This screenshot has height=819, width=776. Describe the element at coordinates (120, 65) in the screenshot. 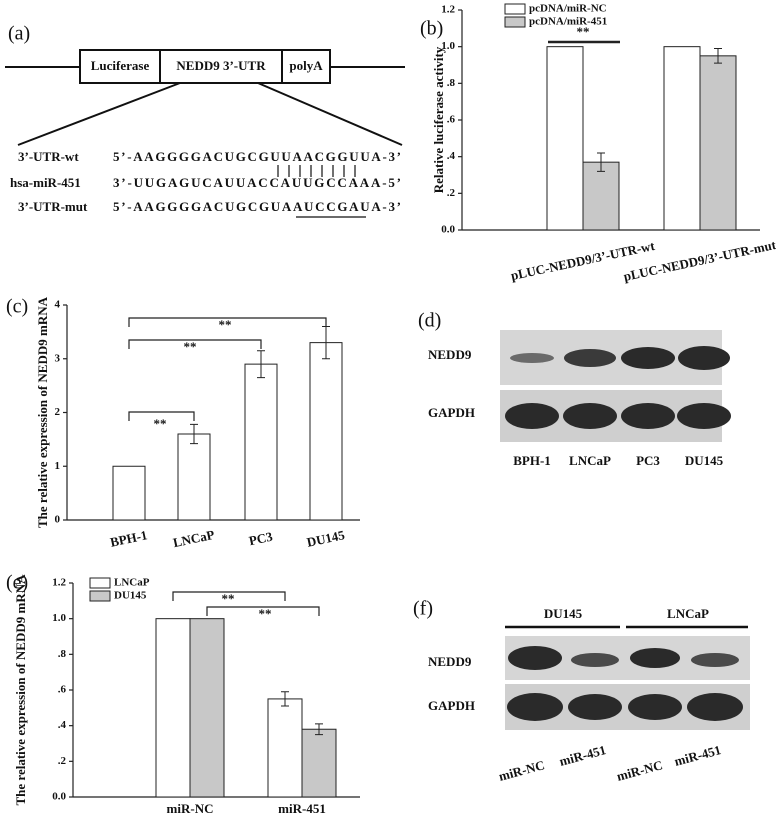

I see `construct-label: Luciferase` at that location.